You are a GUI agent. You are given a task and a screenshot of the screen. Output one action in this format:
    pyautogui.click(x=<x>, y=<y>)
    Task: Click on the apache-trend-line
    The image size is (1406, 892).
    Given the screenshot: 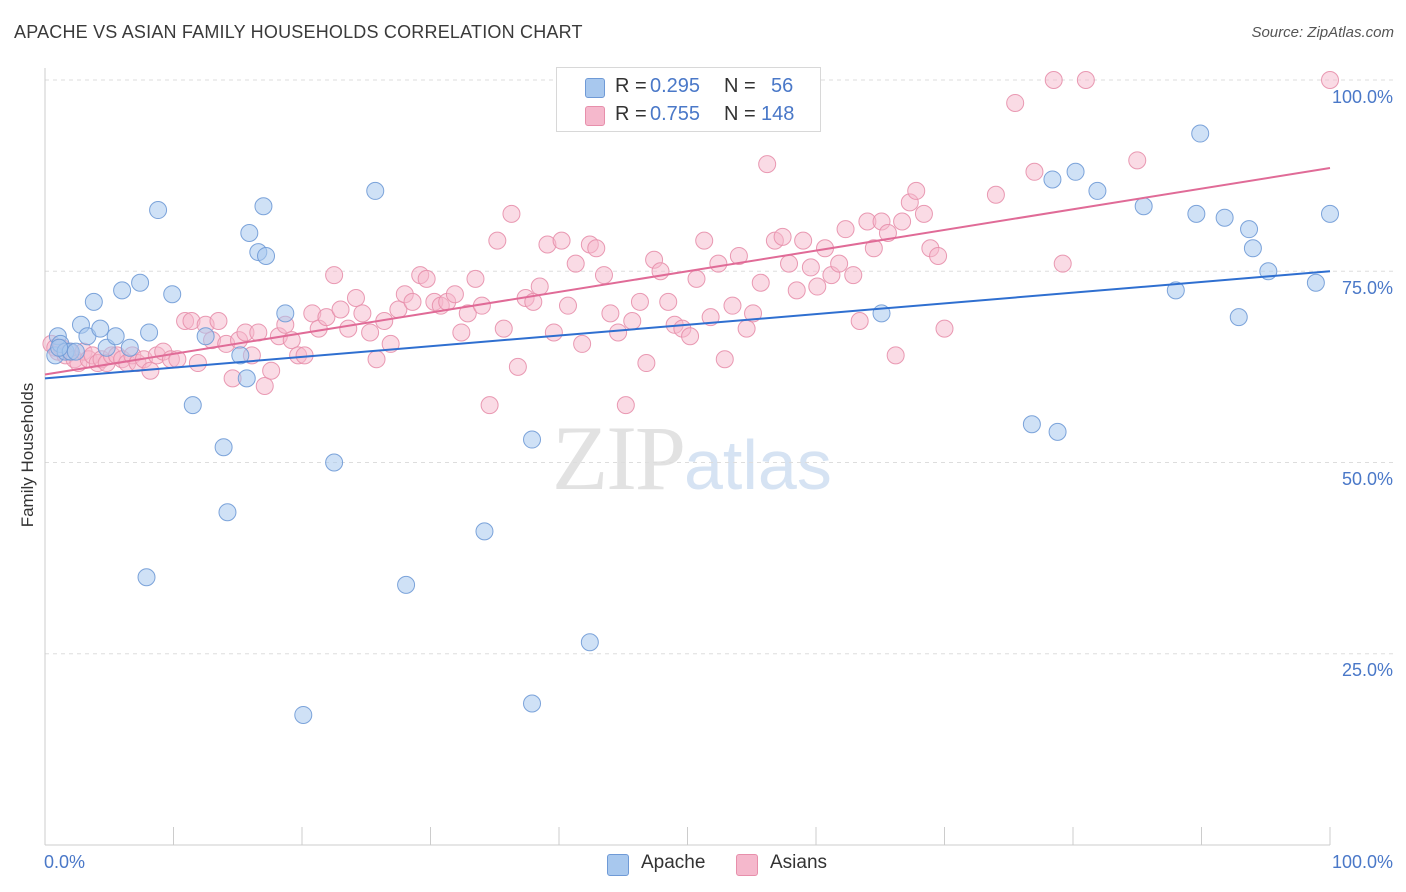 What is the action you would take?
    pyautogui.click(x=687, y=325)
    